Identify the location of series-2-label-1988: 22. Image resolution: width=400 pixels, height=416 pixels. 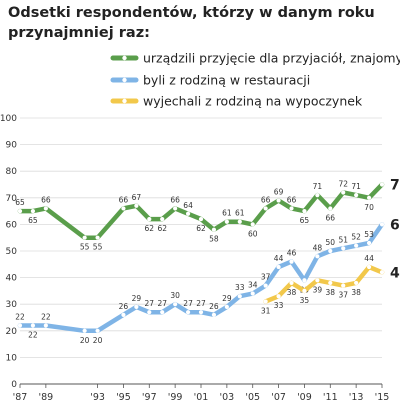
(33, 334).